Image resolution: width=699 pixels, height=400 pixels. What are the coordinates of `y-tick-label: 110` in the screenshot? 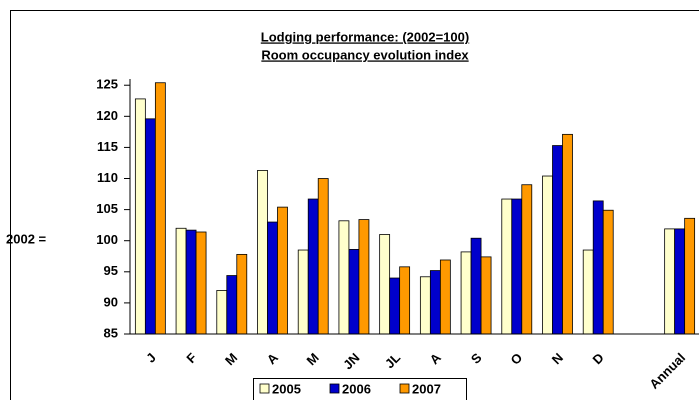 It's located at (107, 177).